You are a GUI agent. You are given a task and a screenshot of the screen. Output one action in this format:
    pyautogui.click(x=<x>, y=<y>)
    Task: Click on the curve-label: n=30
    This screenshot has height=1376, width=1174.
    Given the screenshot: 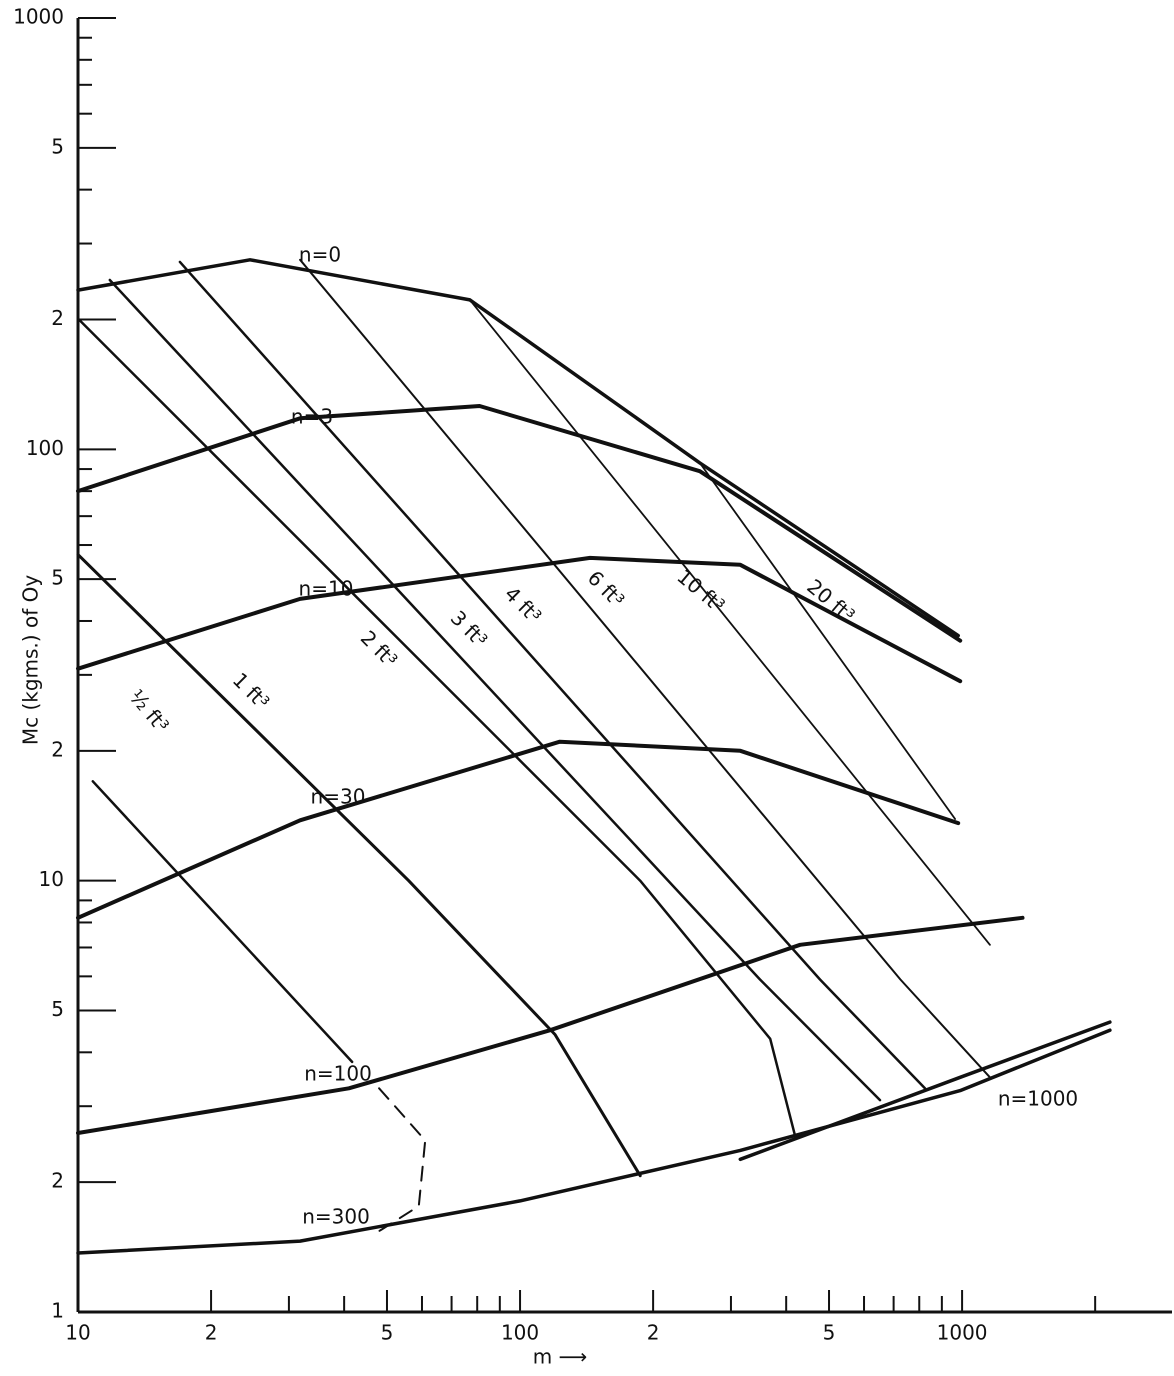 What is the action you would take?
    pyautogui.click(x=338, y=797)
    